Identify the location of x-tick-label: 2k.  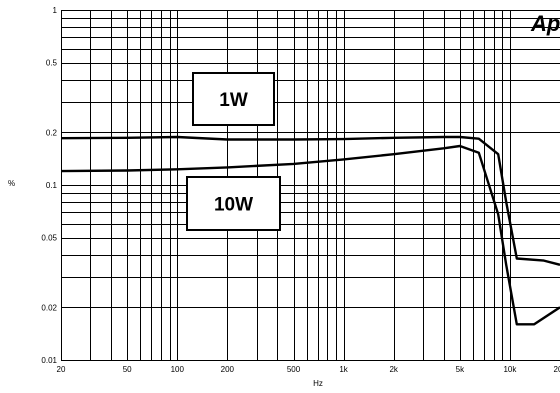
(393, 369).